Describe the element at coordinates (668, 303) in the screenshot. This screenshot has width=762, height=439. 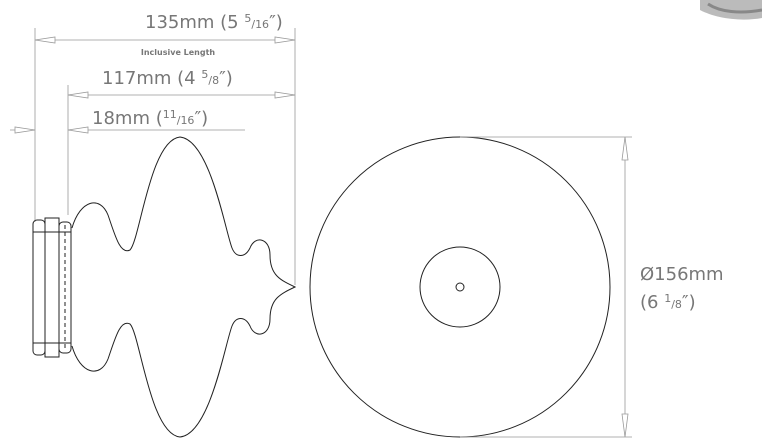
I see `diameter-inch: (6 1/8″)` at that location.